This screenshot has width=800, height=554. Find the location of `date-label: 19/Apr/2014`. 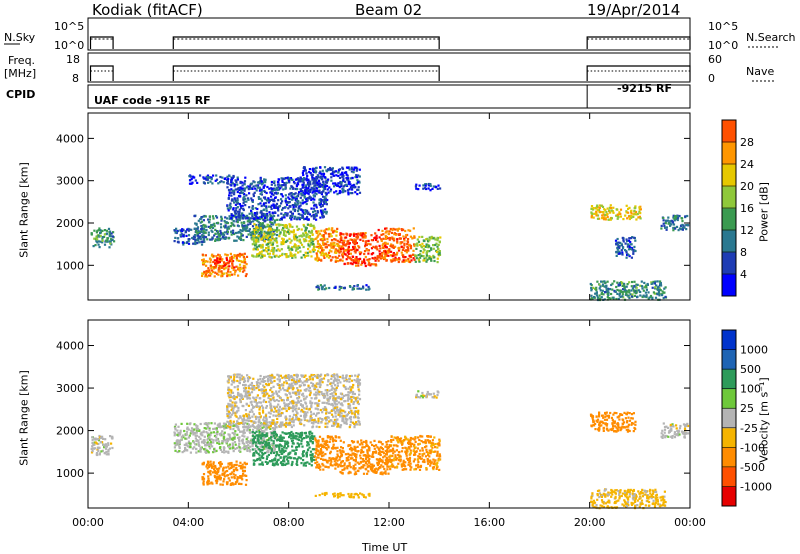

date-label: 19/Apr/2014 is located at coordinates (634, 10).